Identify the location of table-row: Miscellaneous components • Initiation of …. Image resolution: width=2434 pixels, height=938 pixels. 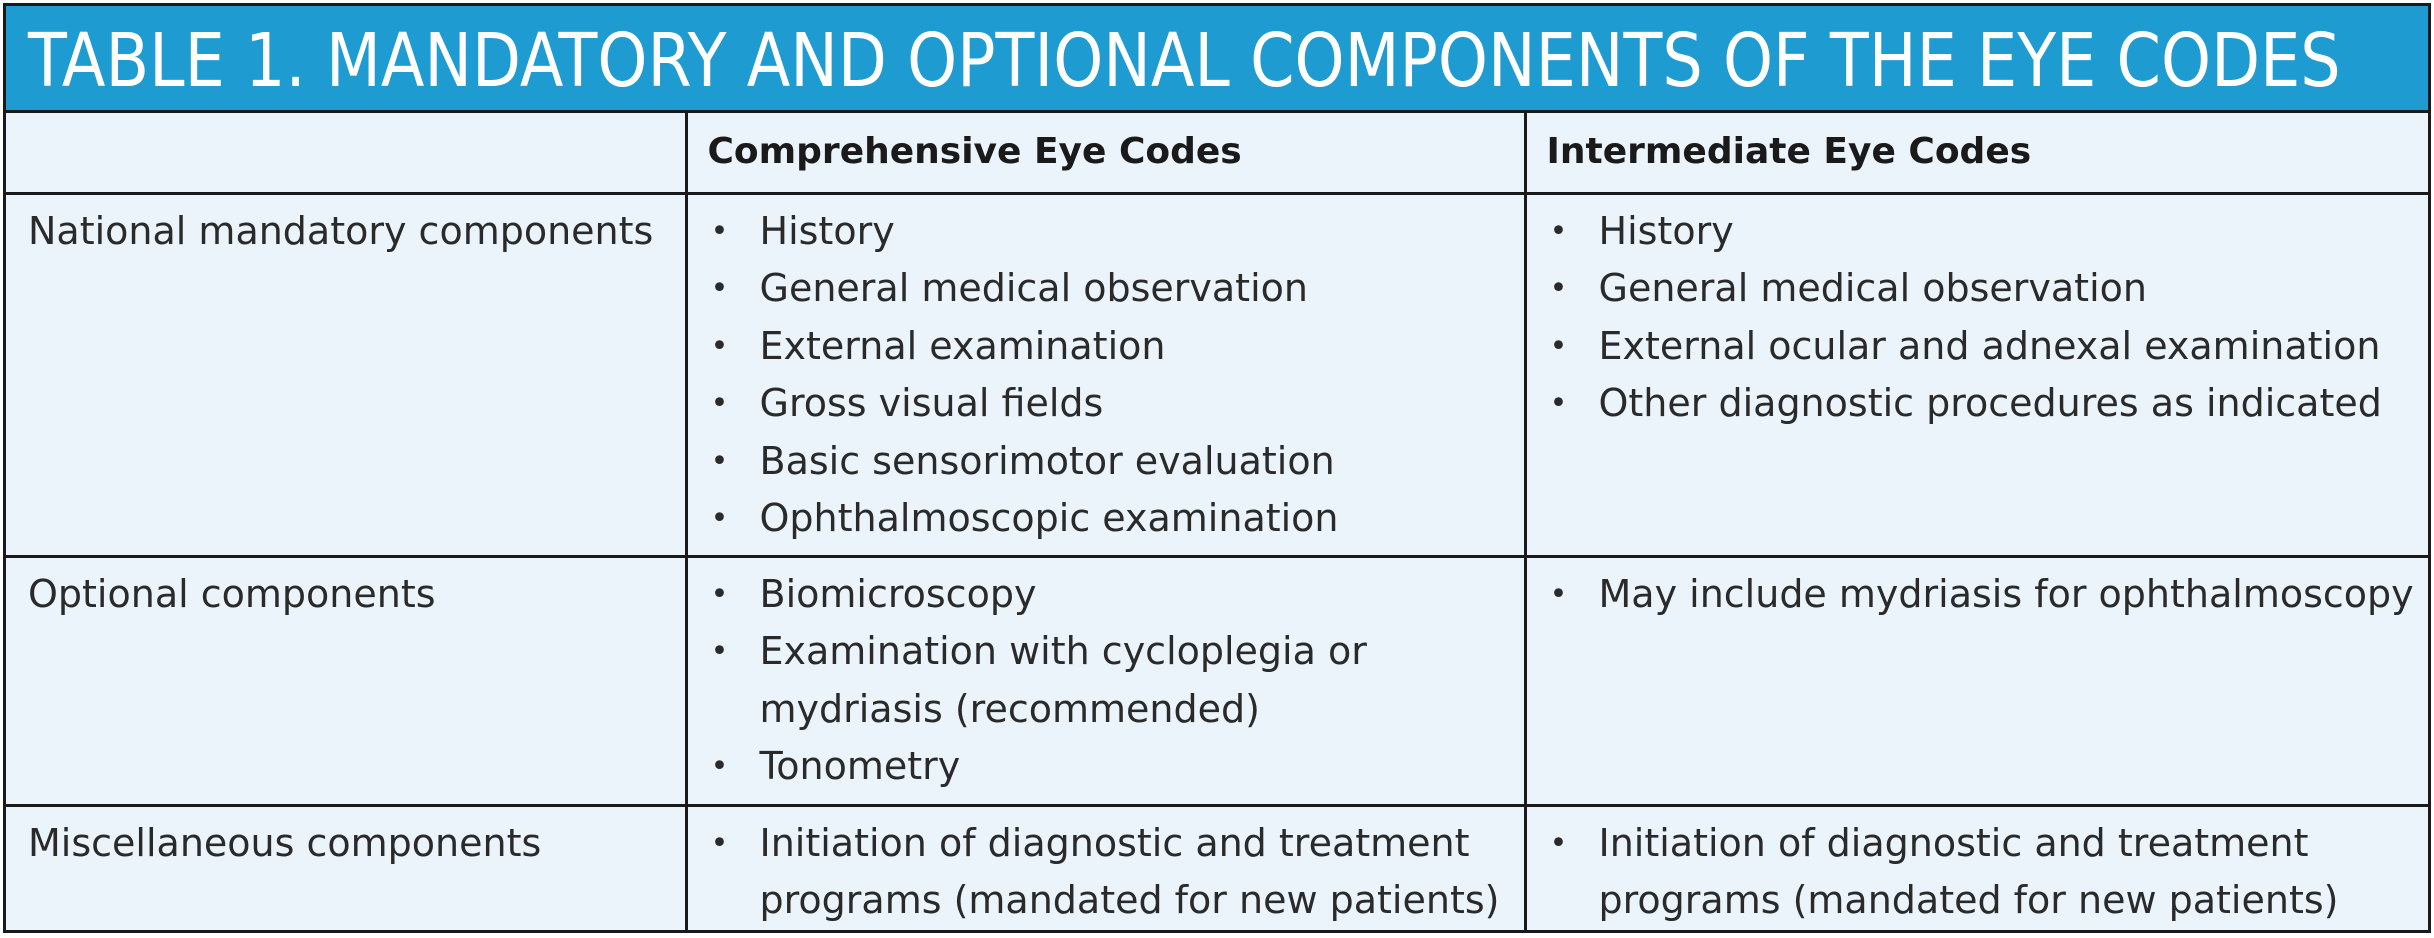
(1217, 867).